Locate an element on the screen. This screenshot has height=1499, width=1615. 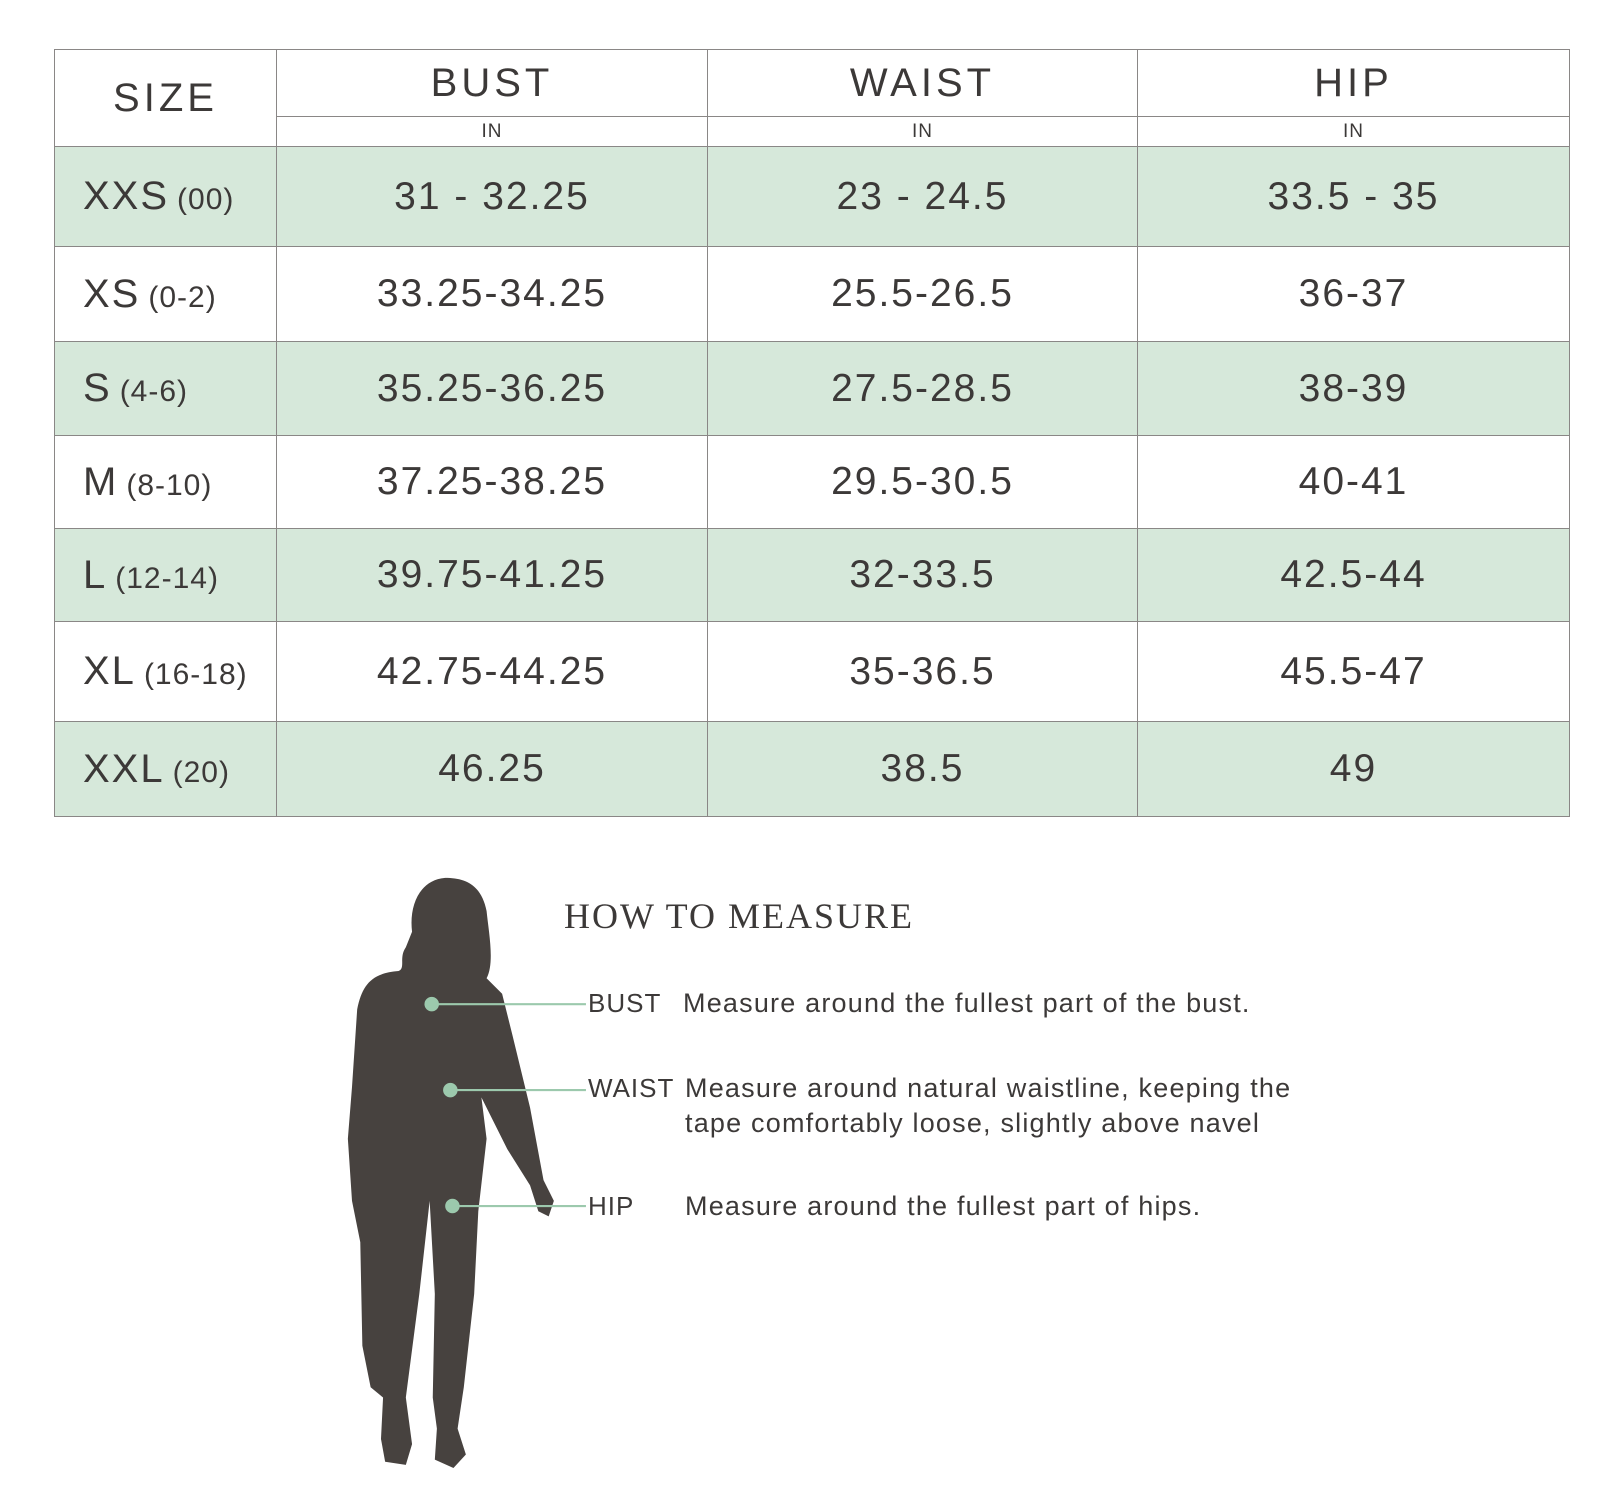
size-label: L is located at coordinates (95, 574).